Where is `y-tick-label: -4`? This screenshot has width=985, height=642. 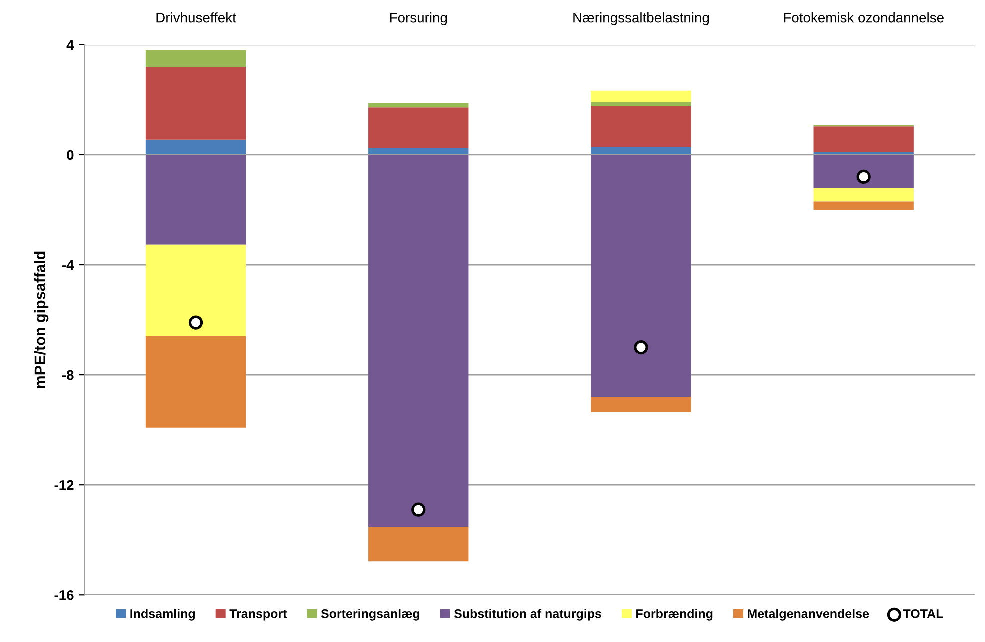
y-tick-label: -4 is located at coordinates (68, 265).